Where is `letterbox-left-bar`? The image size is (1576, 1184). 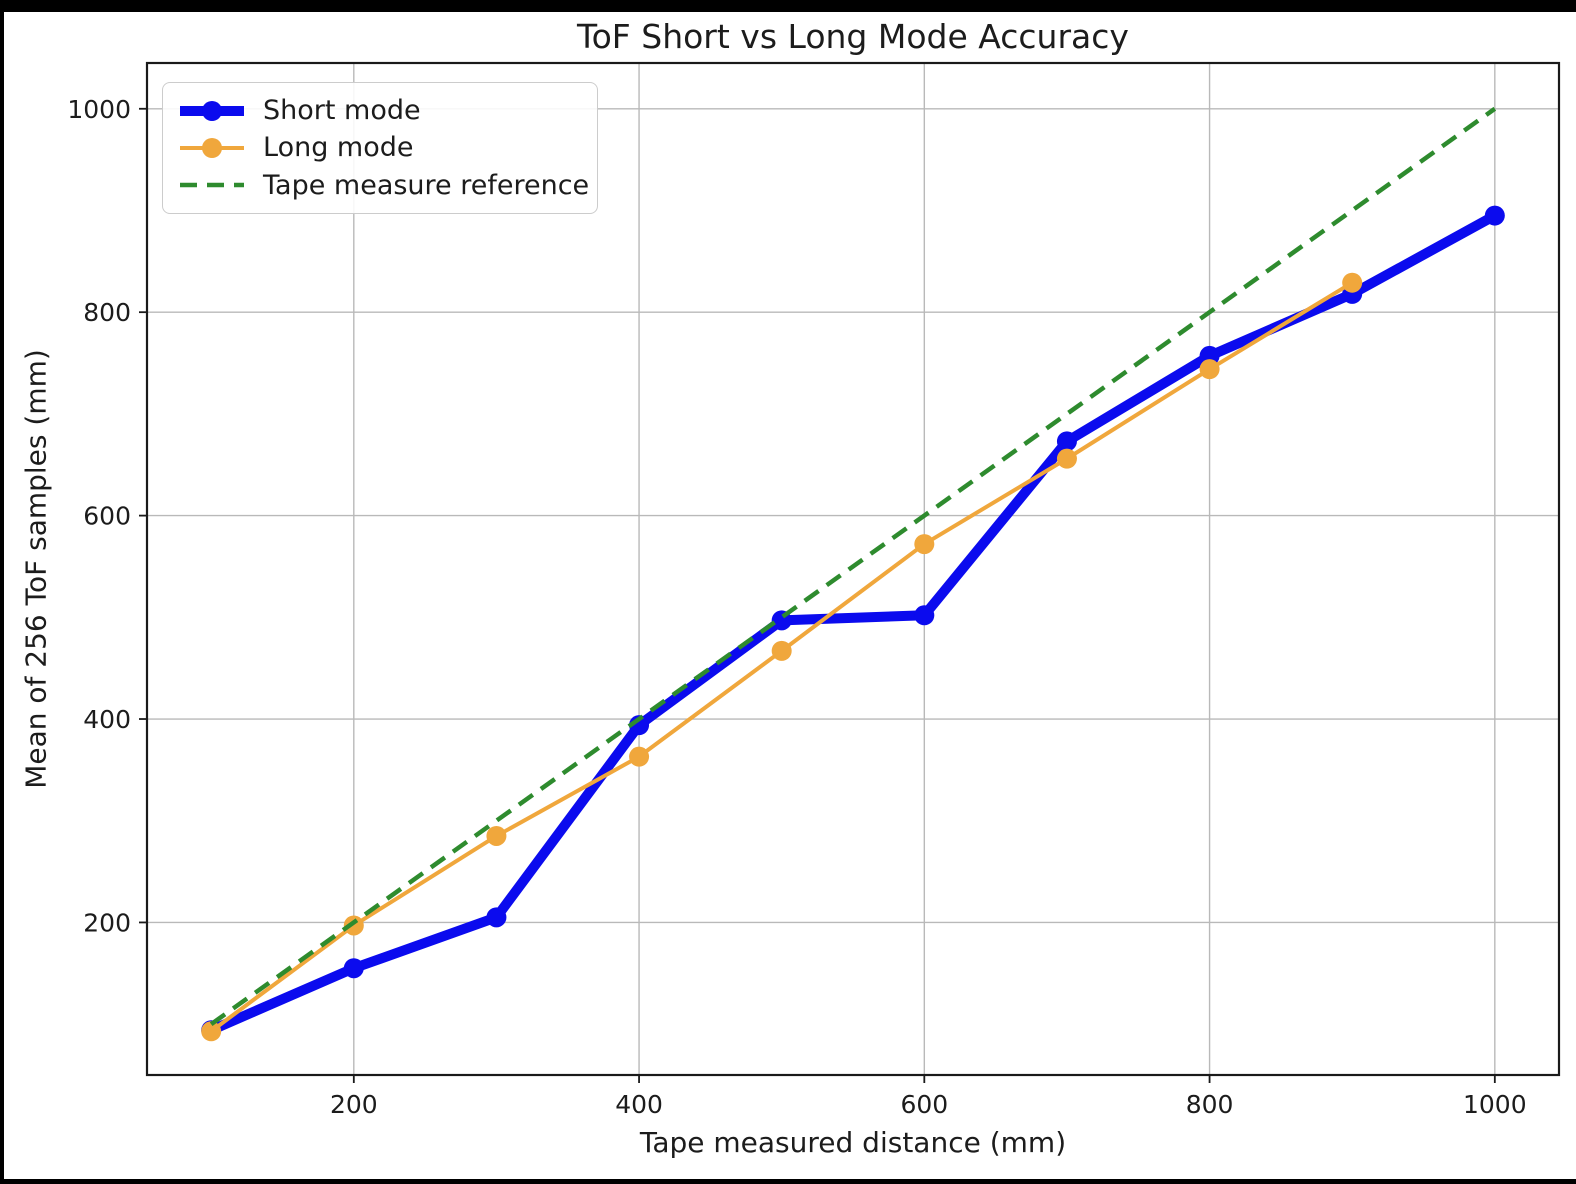 letterbox-left-bar is located at coordinates (2, 592).